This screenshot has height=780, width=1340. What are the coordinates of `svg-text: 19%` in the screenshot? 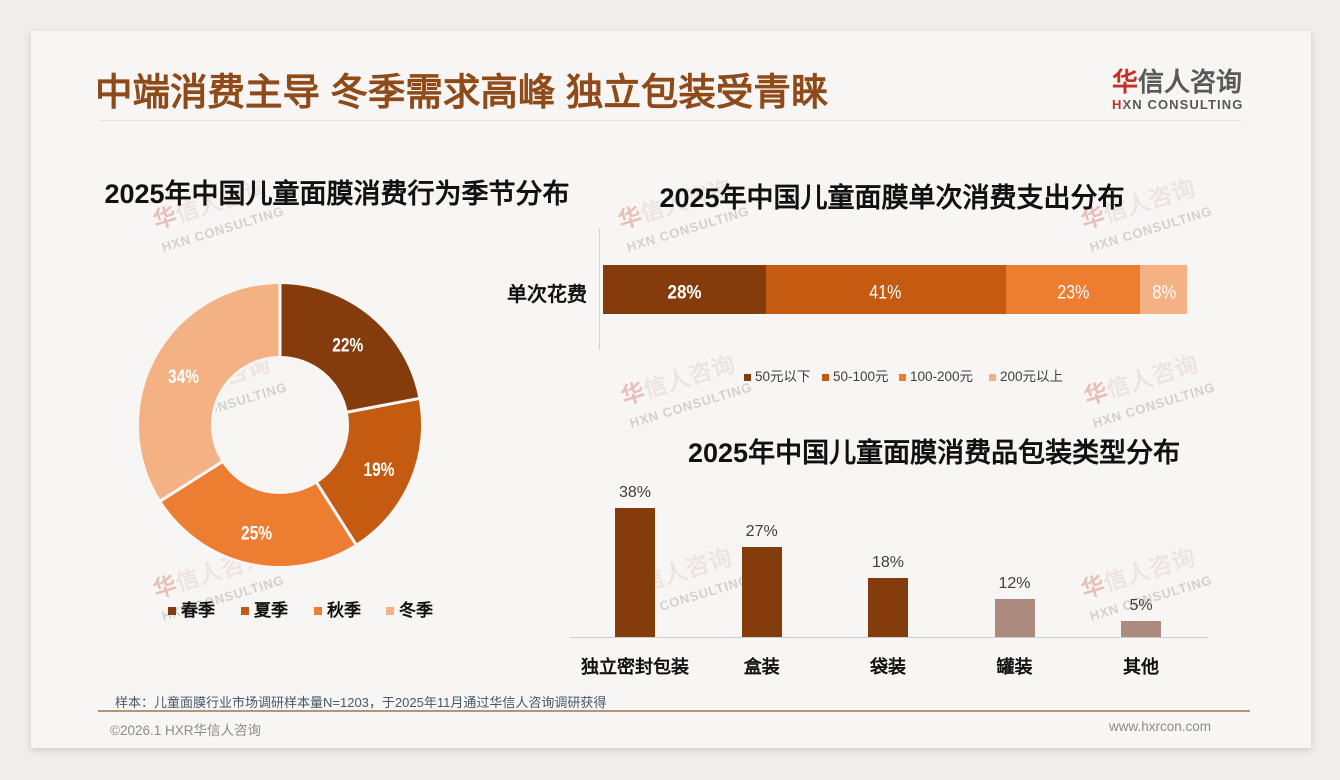 It's located at (379, 470).